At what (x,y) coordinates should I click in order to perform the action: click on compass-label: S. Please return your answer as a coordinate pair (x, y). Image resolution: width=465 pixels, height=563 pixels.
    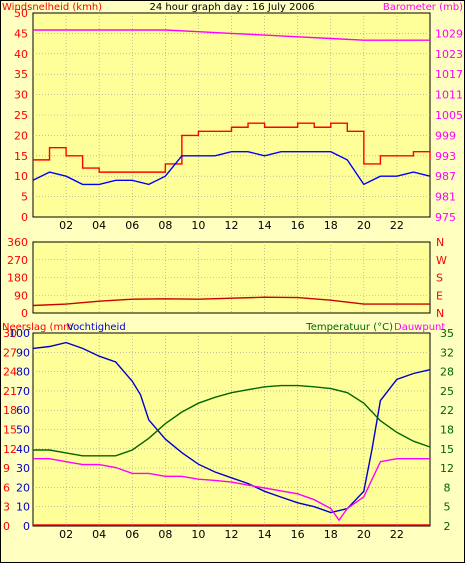
    Looking at the image, I should click on (439, 278).